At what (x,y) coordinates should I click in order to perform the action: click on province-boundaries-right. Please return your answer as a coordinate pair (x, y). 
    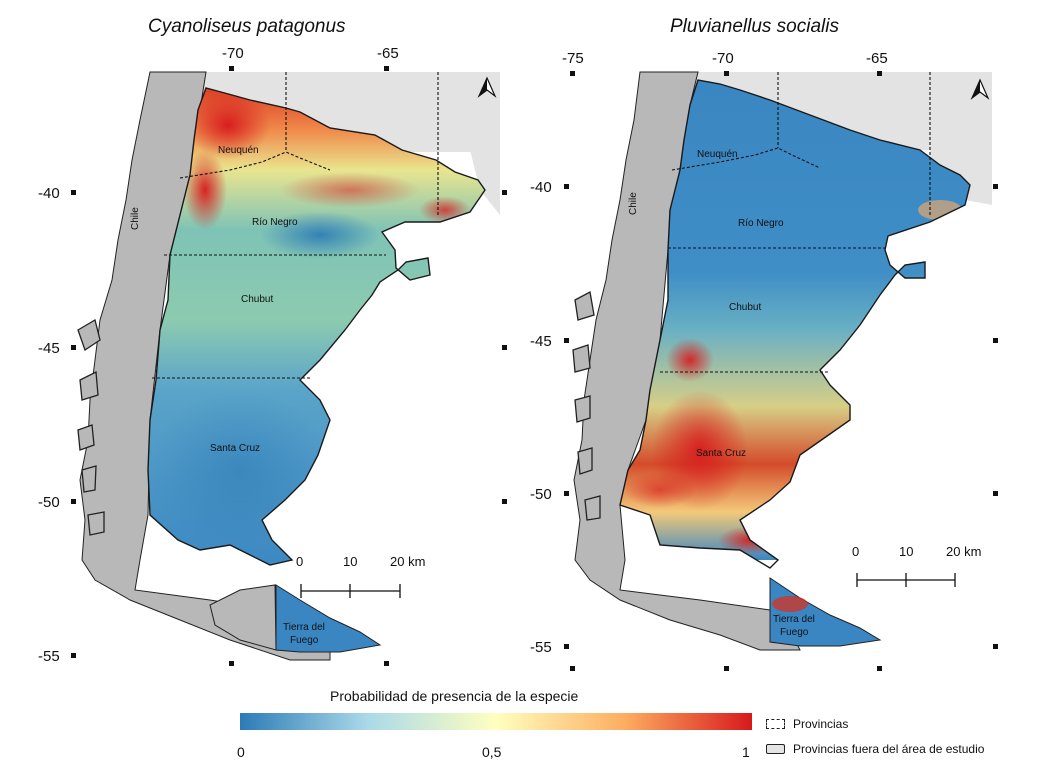
    Looking at the image, I should click on (795, 222).